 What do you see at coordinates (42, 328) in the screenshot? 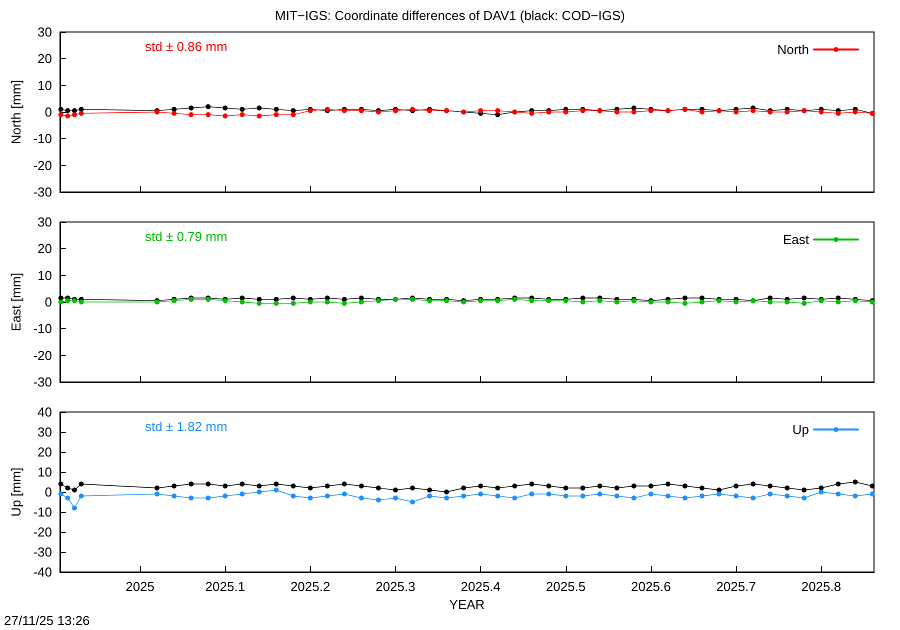
I see `y-tick-label: -10` at bounding box center [42, 328].